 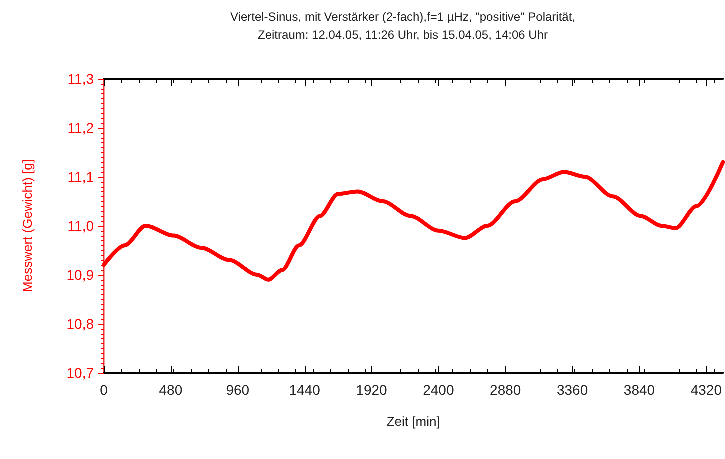 I want to click on x-tick-label: 3360, so click(x=572, y=390).